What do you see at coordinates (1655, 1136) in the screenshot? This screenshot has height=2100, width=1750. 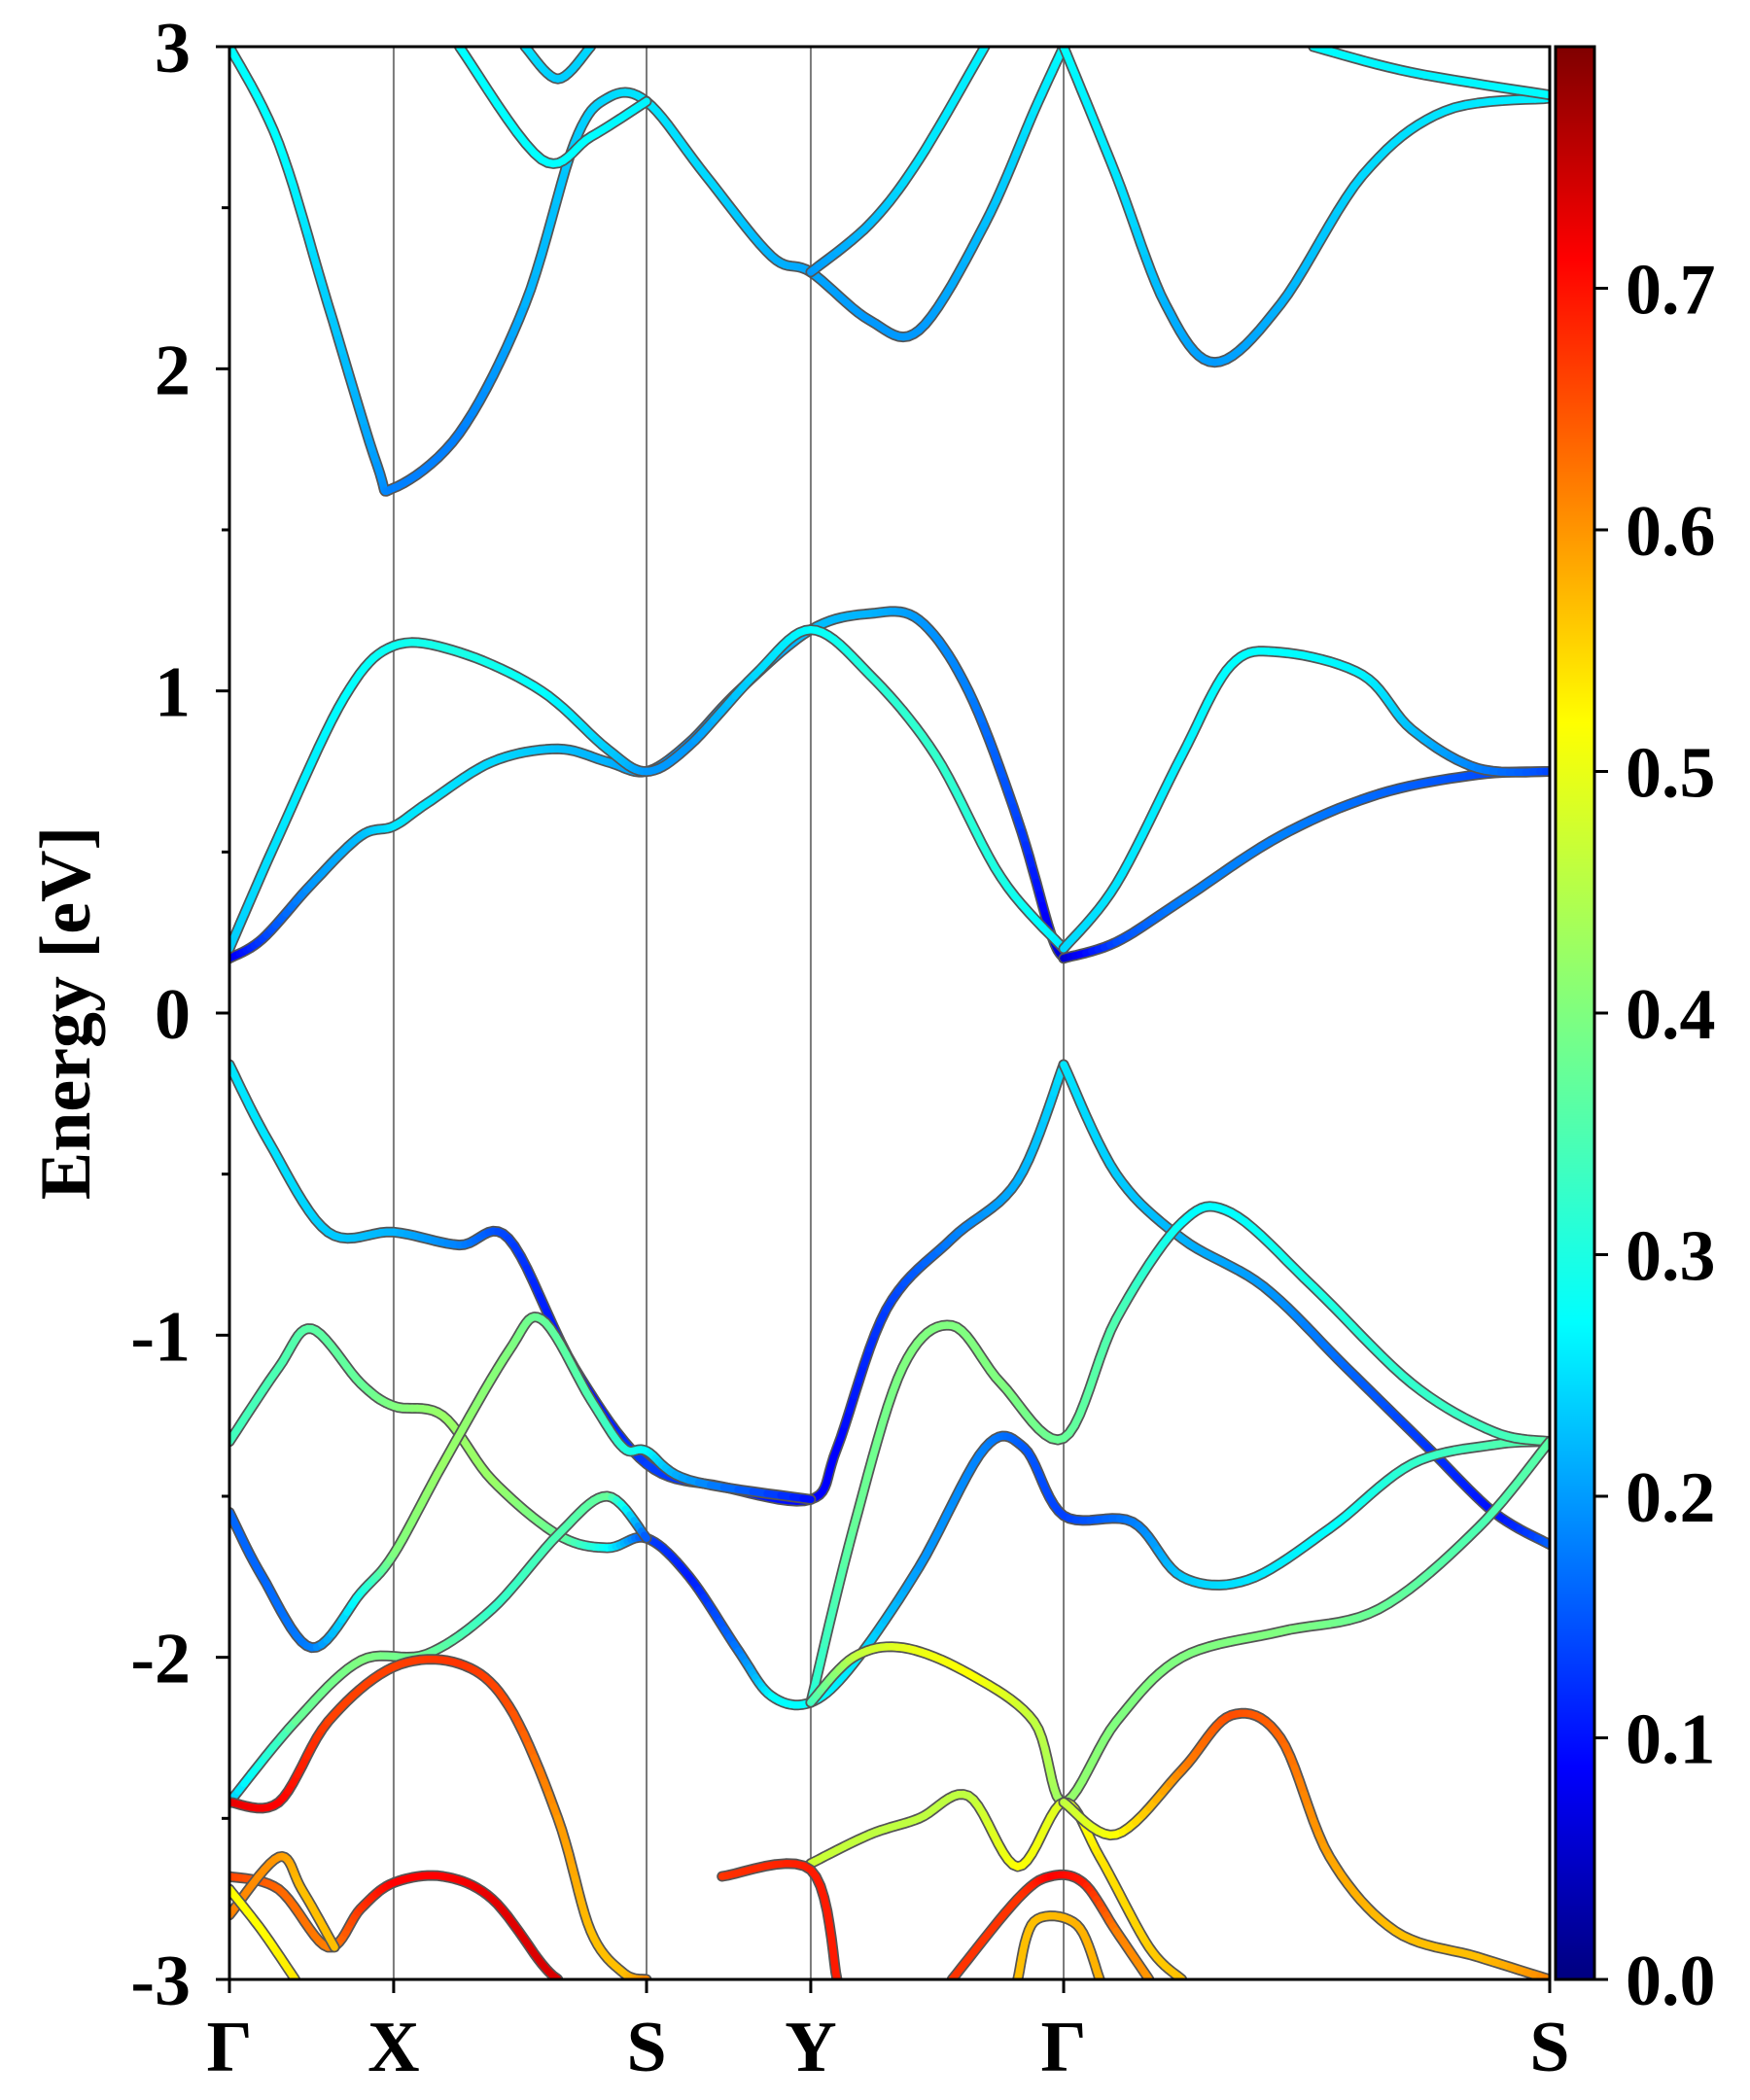 I see `colorbar-ticks: 0.0 0.1 0.2 0.3 0.4 0.5 0.6 0.7` at bounding box center [1655, 1136].